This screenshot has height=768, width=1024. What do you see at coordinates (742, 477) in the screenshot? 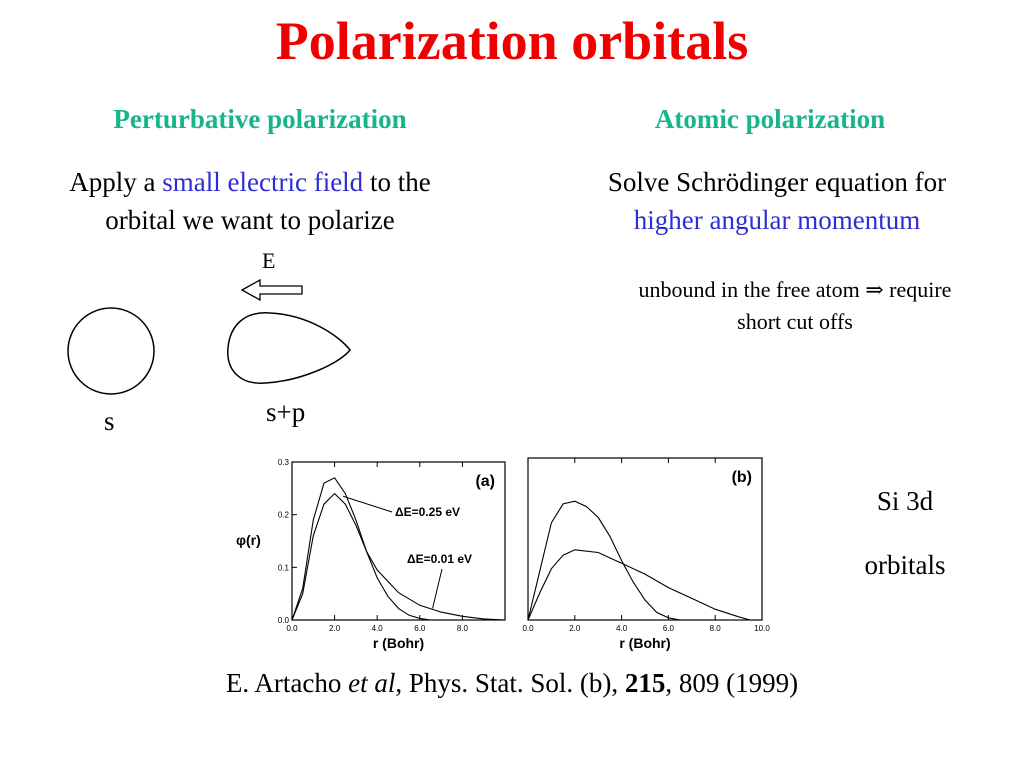
I see `panel-label: (b)` at bounding box center [742, 477].